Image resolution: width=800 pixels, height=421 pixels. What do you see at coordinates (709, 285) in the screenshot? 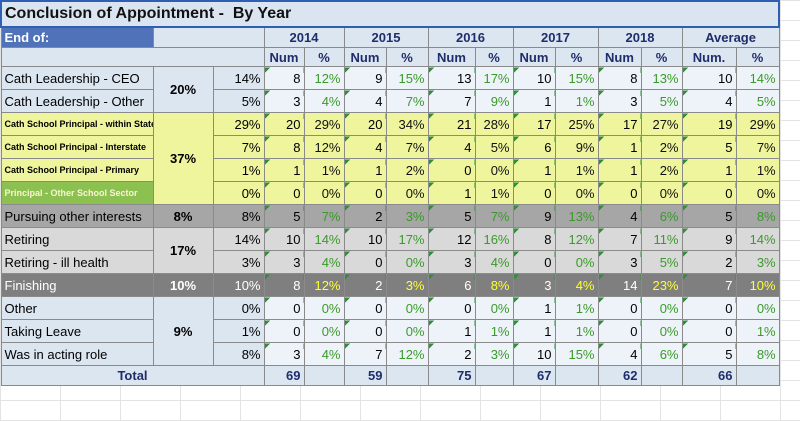
I see `count-cell: 7` at bounding box center [709, 285].